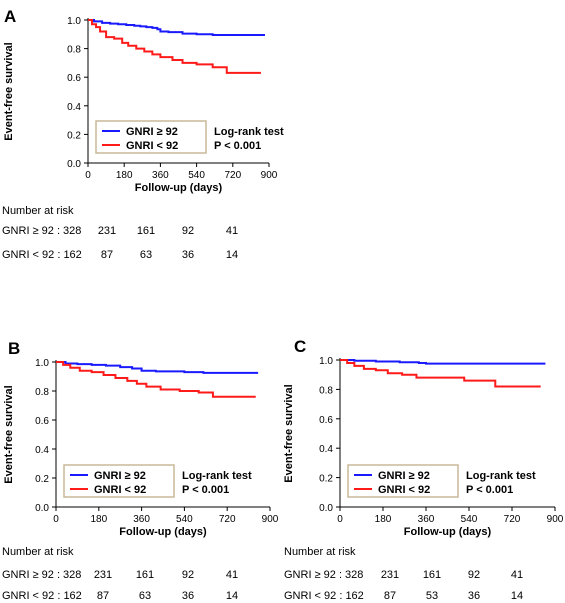 The height and width of the screenshot is (603, 565). Describe the element at coordinates (432, 596) in the screenshot. I see `risk-row-value: 53` at that location.